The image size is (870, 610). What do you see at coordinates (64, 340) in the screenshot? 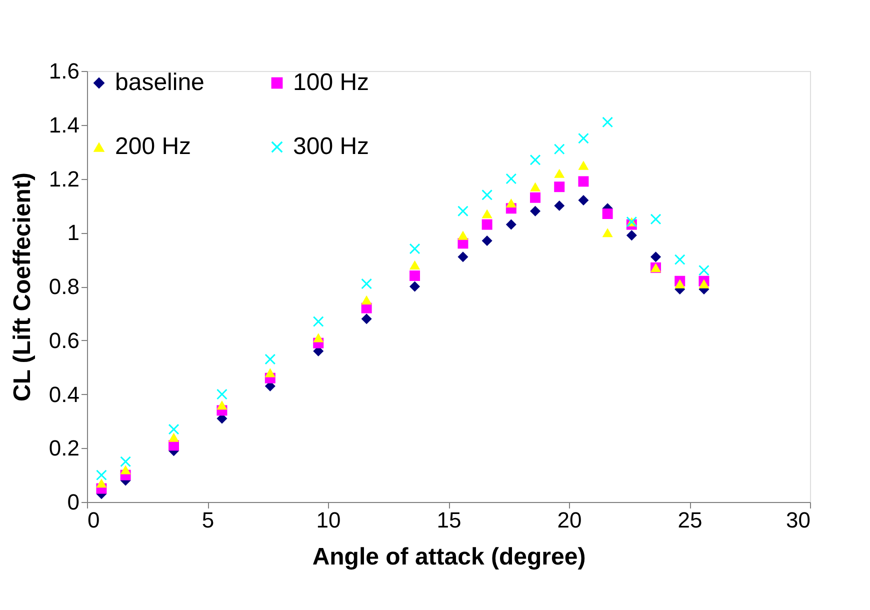
I see `y-tick-label: 0.6` at bounding box center [64, 340].